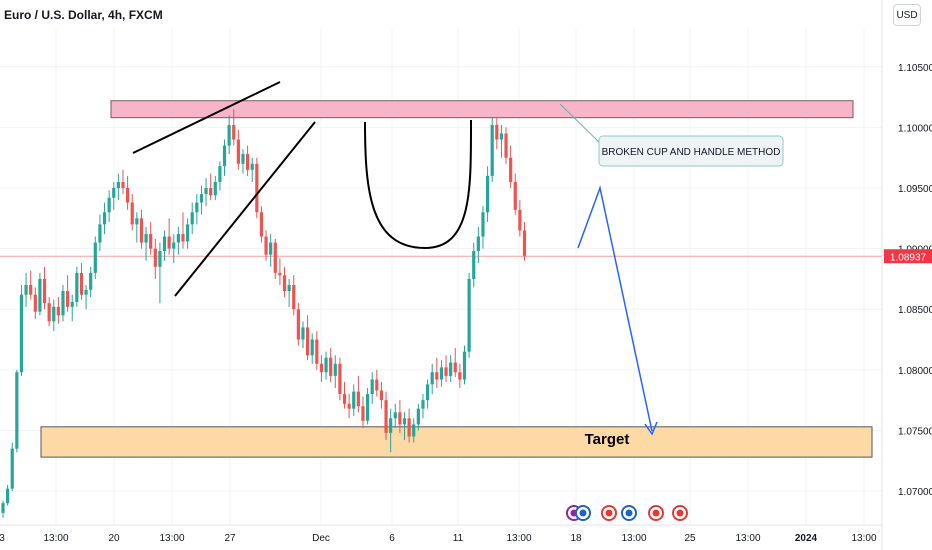 Image resolution: width=932 pixels, height=550 pixels. I want to click on x-tick-label: 20, so click(114, 538).